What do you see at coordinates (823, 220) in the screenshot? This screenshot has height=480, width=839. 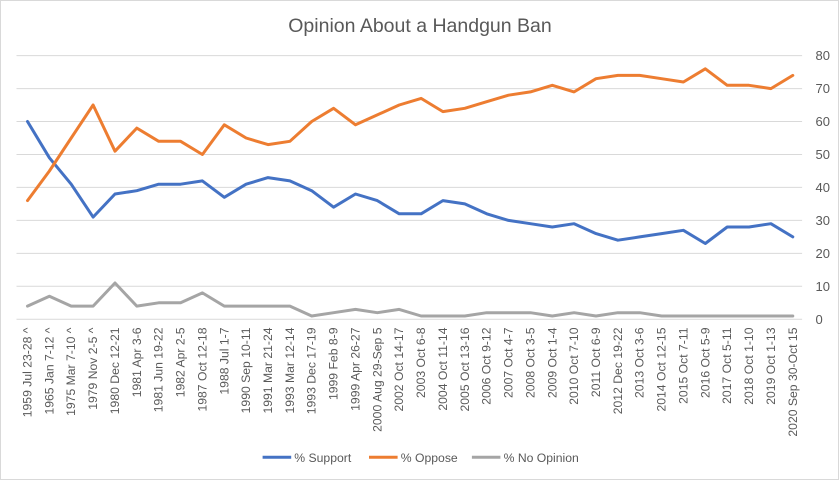 I see `svg-text: 30` at bounding box center [823, 220].